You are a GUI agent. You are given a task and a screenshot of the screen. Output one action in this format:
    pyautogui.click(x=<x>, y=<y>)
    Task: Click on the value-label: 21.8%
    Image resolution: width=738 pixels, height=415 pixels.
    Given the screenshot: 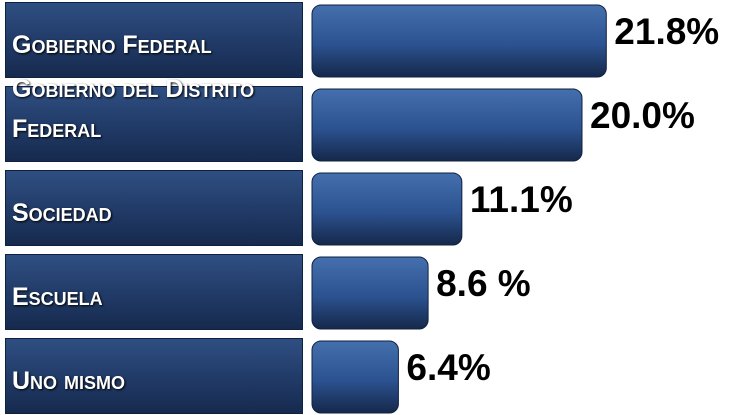 What is the action you would take?
    pyautogui.click(x=666, y=31)
    